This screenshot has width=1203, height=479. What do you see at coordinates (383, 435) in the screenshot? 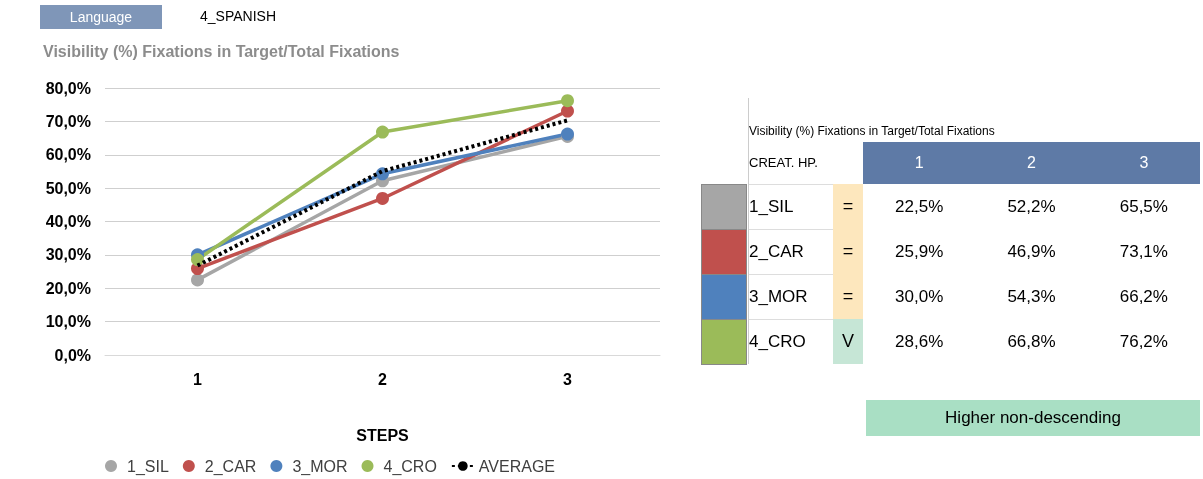
I see `x-axis-title: STEPS` at bounding box center [383, 435].